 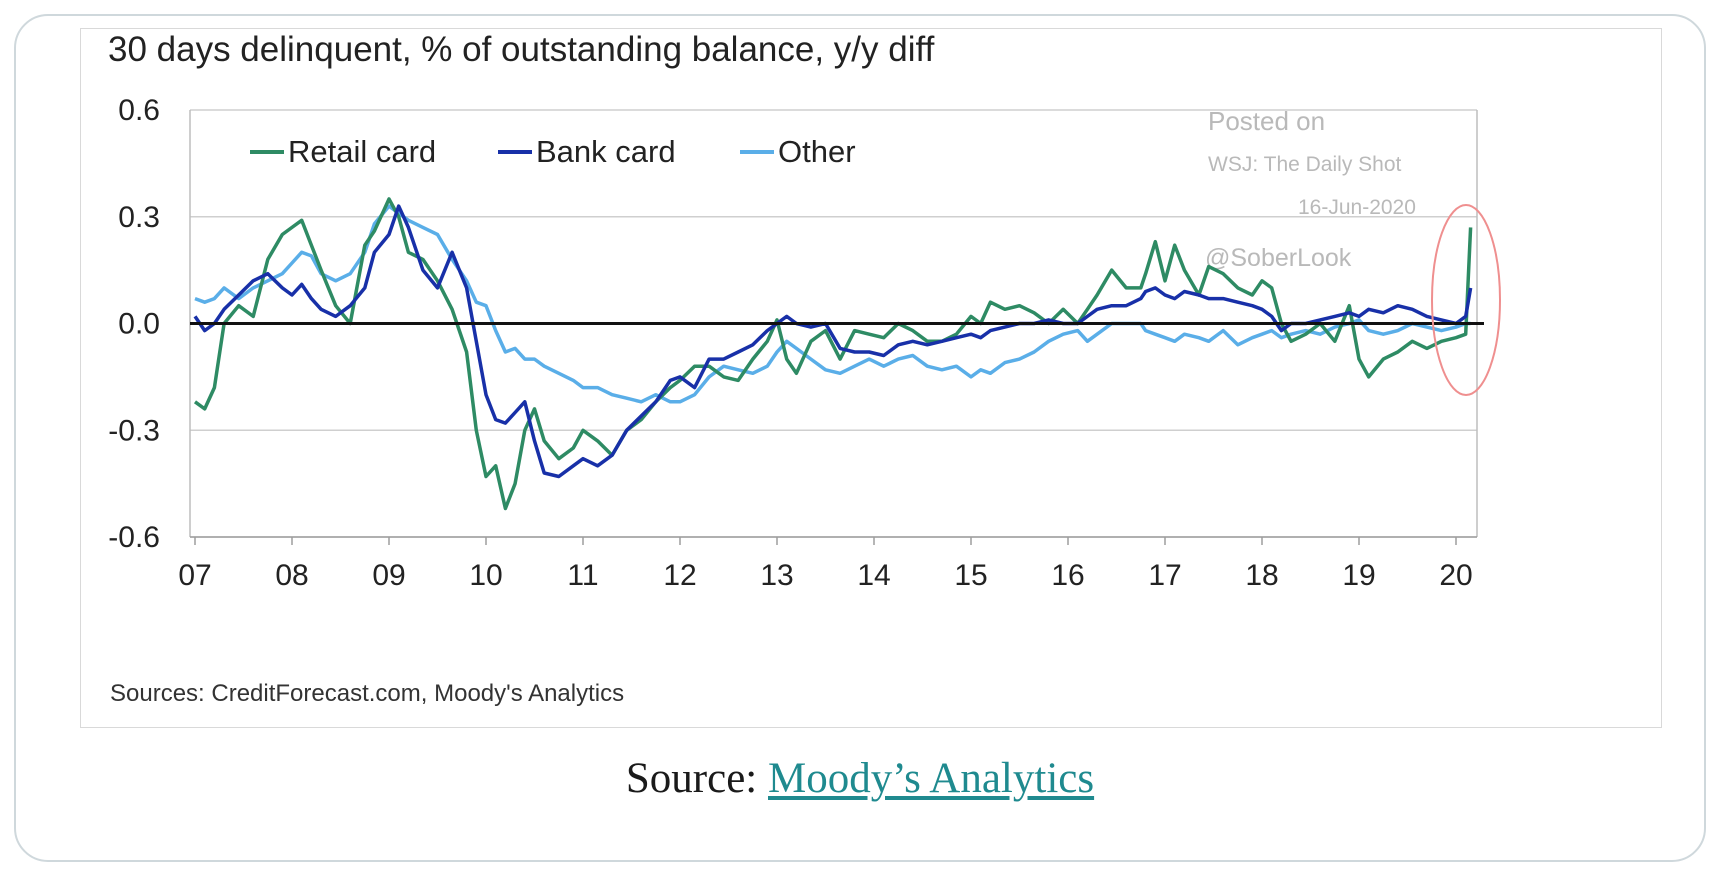 I want to click on x-tick-label: 07, so click(x=194, y=575).